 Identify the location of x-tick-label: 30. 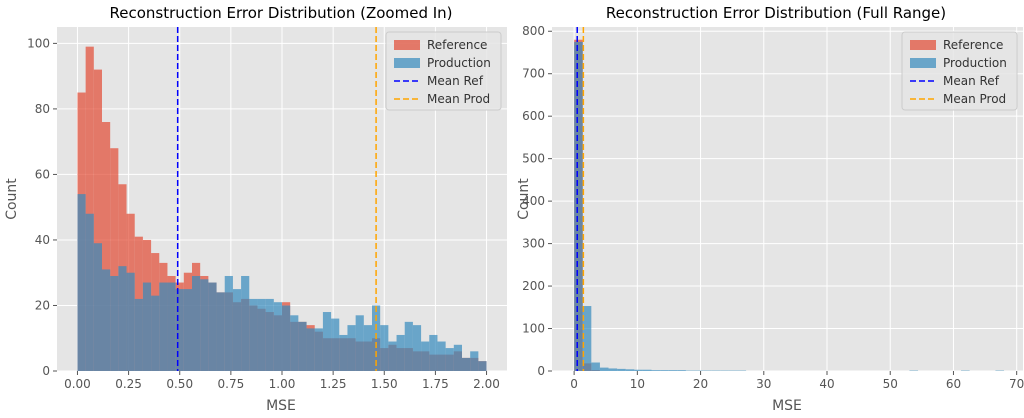
(763, 384).